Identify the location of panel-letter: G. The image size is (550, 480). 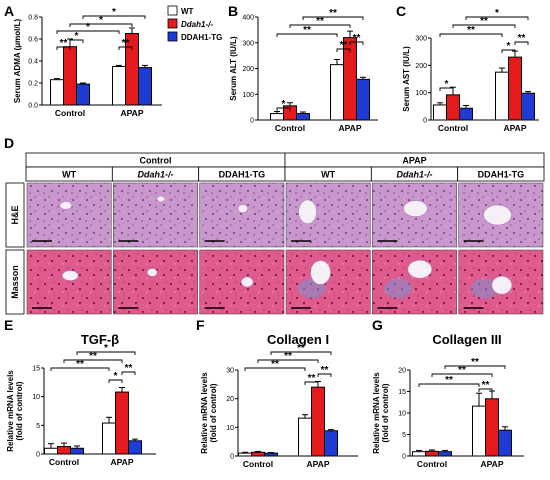
(377, 325).